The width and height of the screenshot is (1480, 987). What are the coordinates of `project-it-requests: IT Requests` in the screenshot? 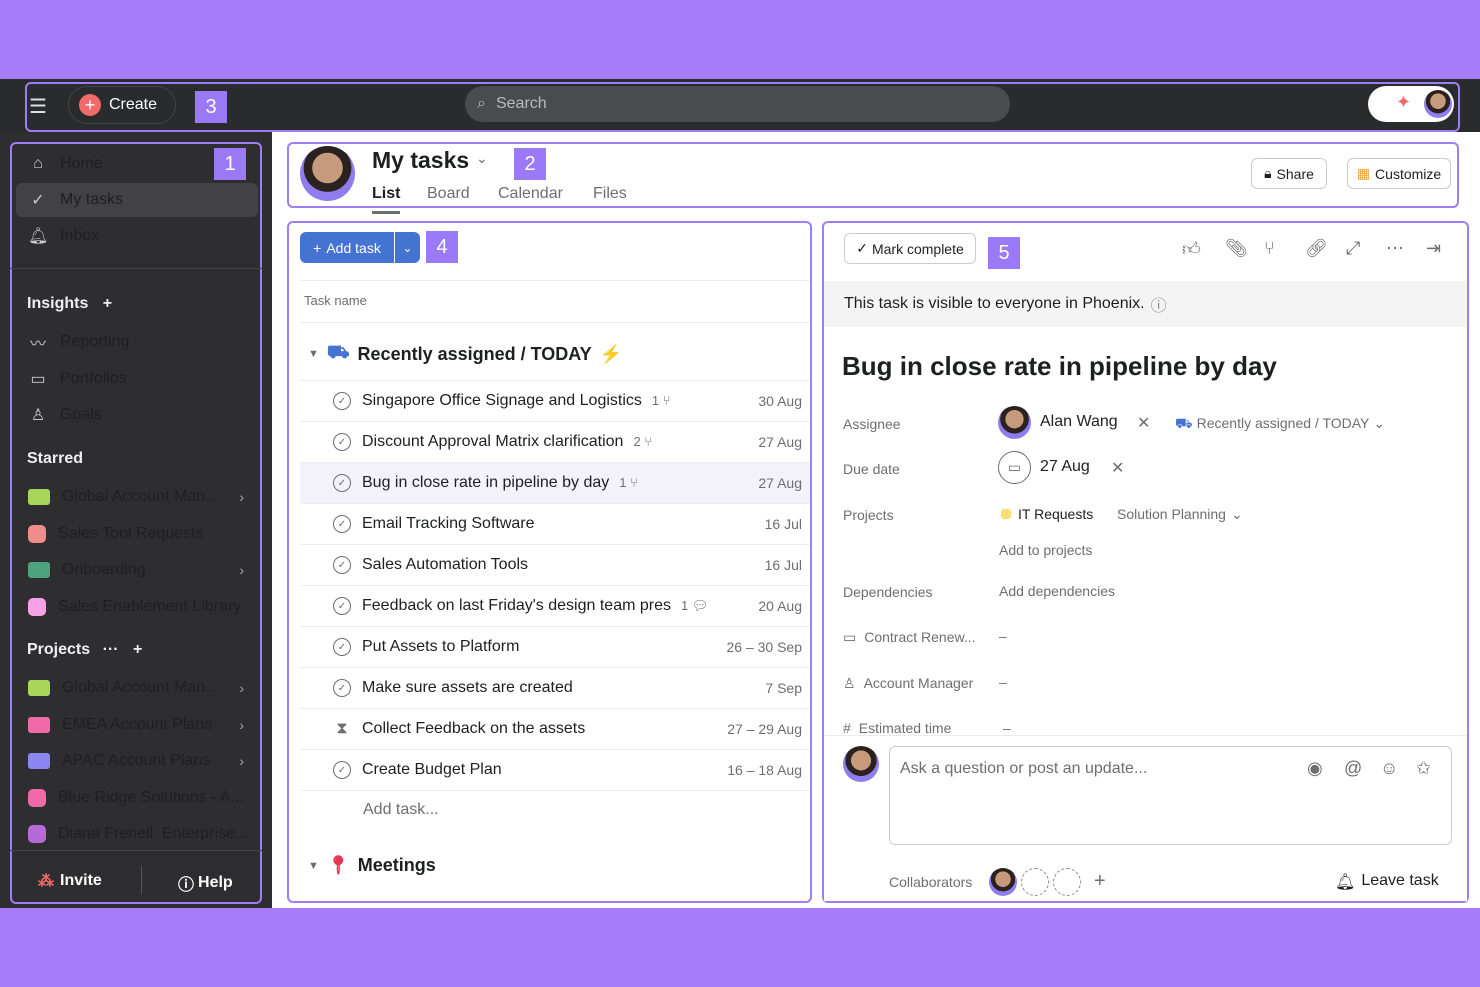 It's located at (1047, 514).